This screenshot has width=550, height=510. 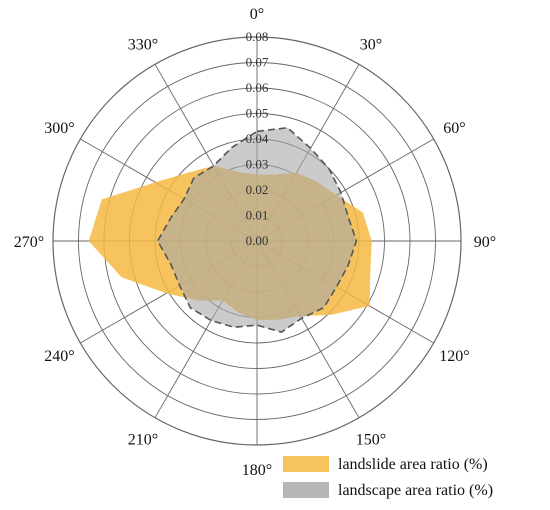 What do you see at coordinates (371, 440) in the screenshot?
I see `angle-label: 150°` at bounding box center [371, 440].